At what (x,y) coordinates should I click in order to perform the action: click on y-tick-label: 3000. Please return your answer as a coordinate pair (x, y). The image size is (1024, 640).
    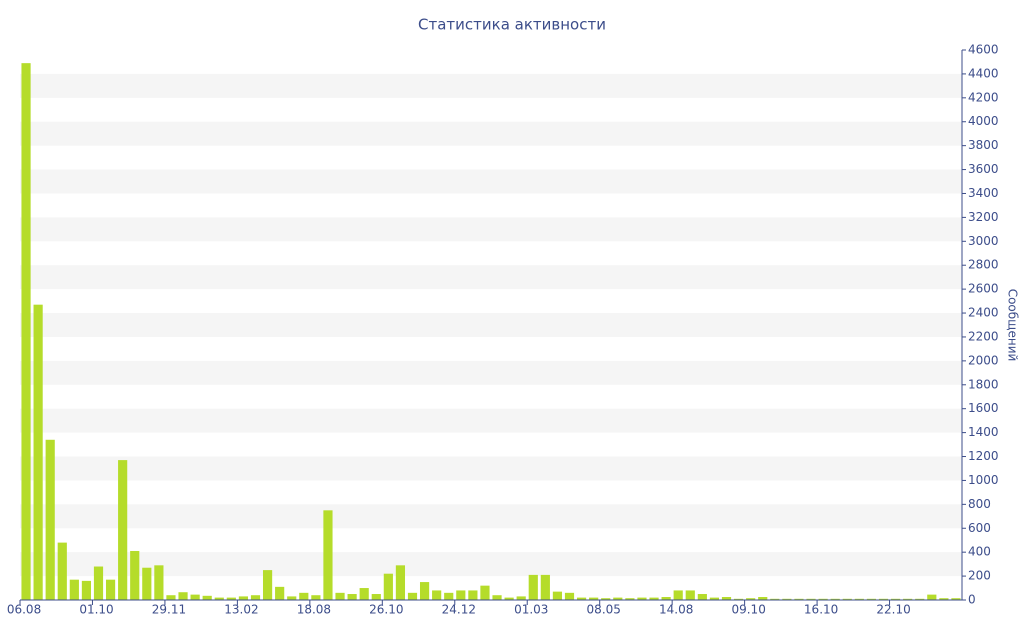
    Looking at the image, I should click on (983, 241).